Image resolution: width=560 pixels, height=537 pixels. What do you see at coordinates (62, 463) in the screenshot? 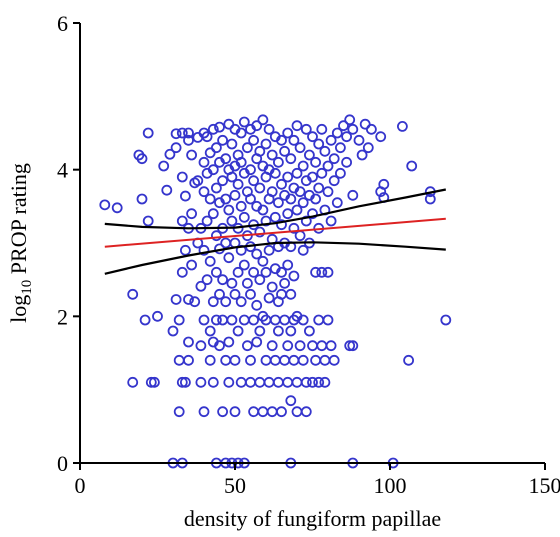
I see `y-tick-label: 0` at bounding box center [62, 463].